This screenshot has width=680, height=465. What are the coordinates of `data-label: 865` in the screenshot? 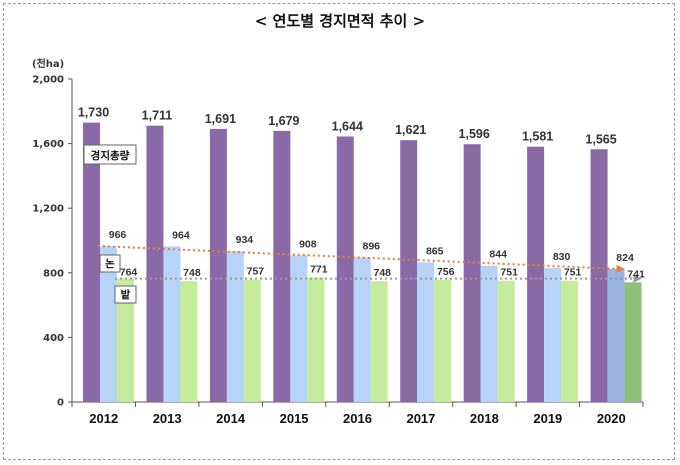 It's located at (435, 251).